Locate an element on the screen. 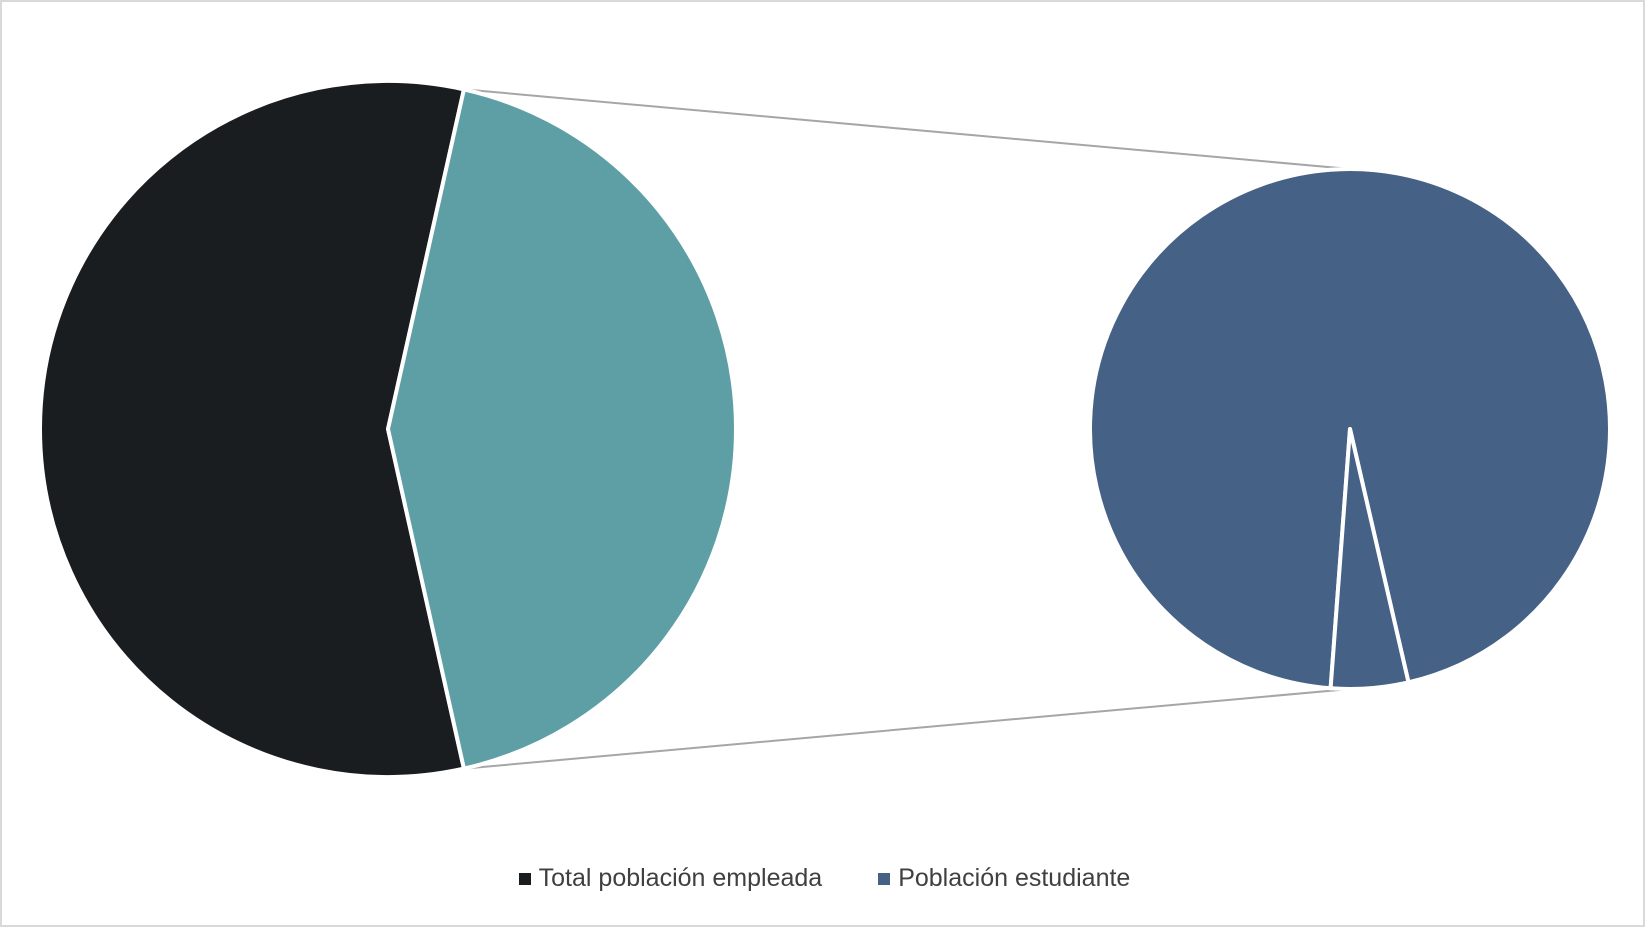  legend-item-estudiante: Población estudiante is located at coordinates (1004, 878).